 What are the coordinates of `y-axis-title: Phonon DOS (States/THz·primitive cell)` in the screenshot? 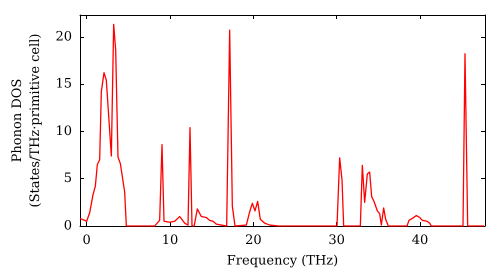 It's located at (27, 120).